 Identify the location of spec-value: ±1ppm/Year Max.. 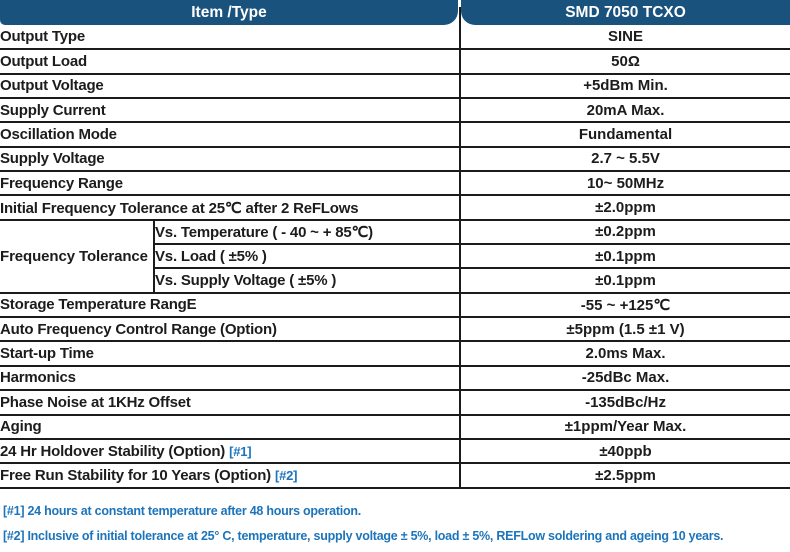
(624, 427).